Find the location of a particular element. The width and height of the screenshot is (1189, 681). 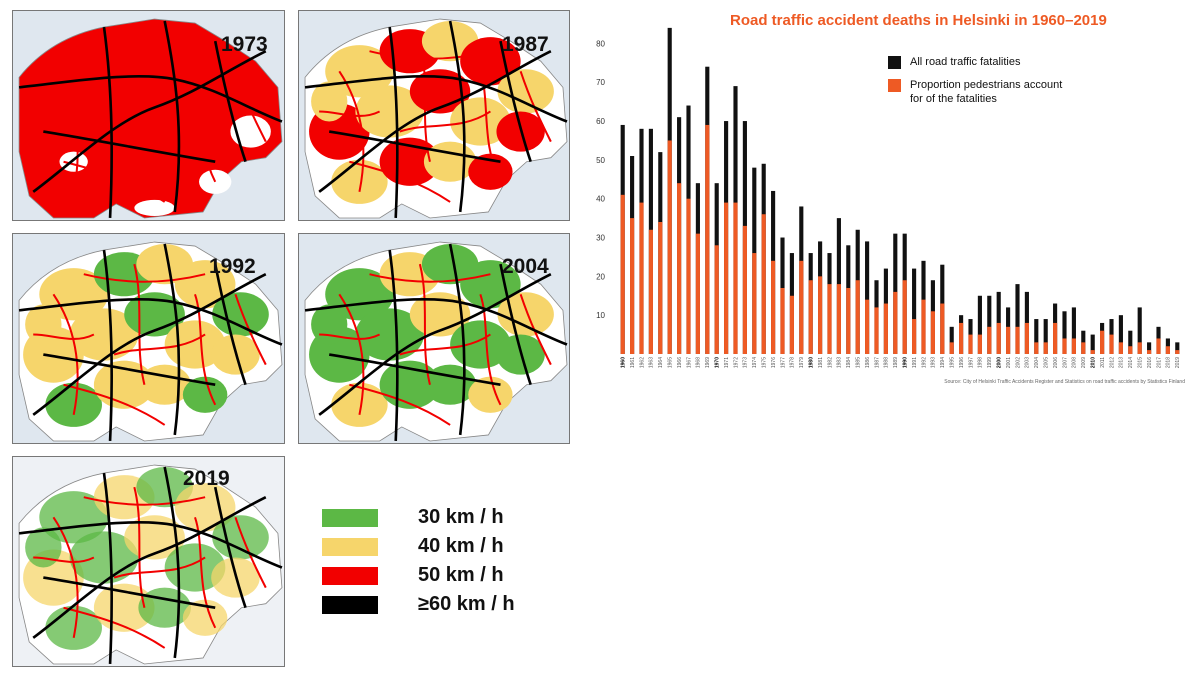

x-tick-label: 1994 is located at coordinates (943, 362).